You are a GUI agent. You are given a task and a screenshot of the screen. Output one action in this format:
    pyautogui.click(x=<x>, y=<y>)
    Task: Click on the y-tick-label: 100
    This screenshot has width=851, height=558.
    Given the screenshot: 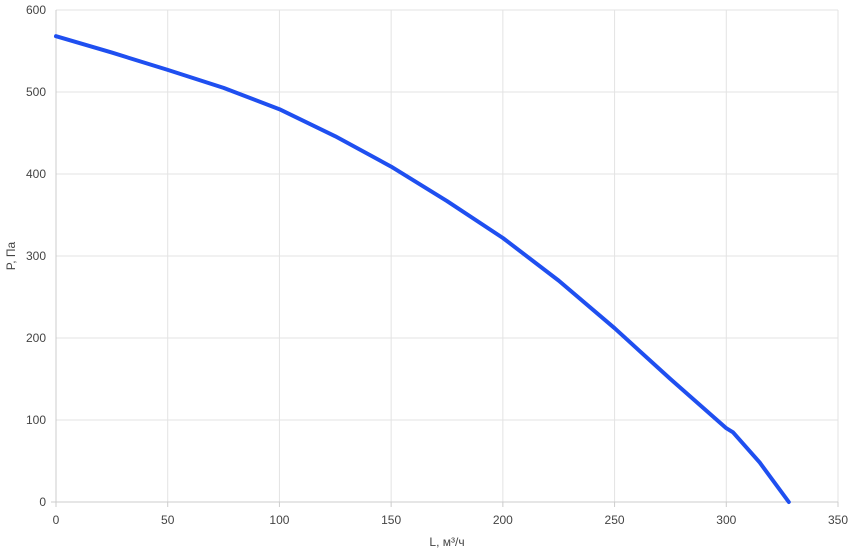 What is the action you would take?
    pyautogui.click(x=36, y=420)
    